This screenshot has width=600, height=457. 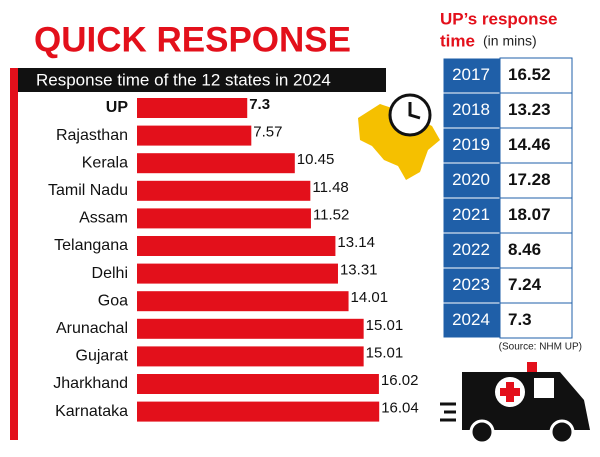 I want to click on category-label: Goa, so click(x=113, y=300).